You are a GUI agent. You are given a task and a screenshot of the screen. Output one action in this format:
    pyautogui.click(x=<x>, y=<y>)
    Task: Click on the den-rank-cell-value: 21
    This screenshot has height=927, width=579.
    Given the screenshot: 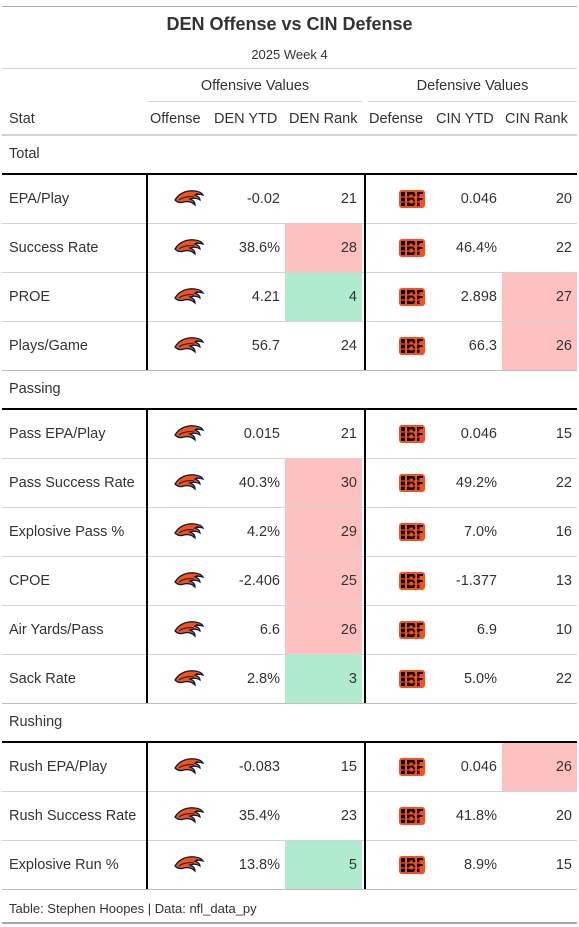 What is the action you would take?
    pyautogui.click(x=348, y=434)
    